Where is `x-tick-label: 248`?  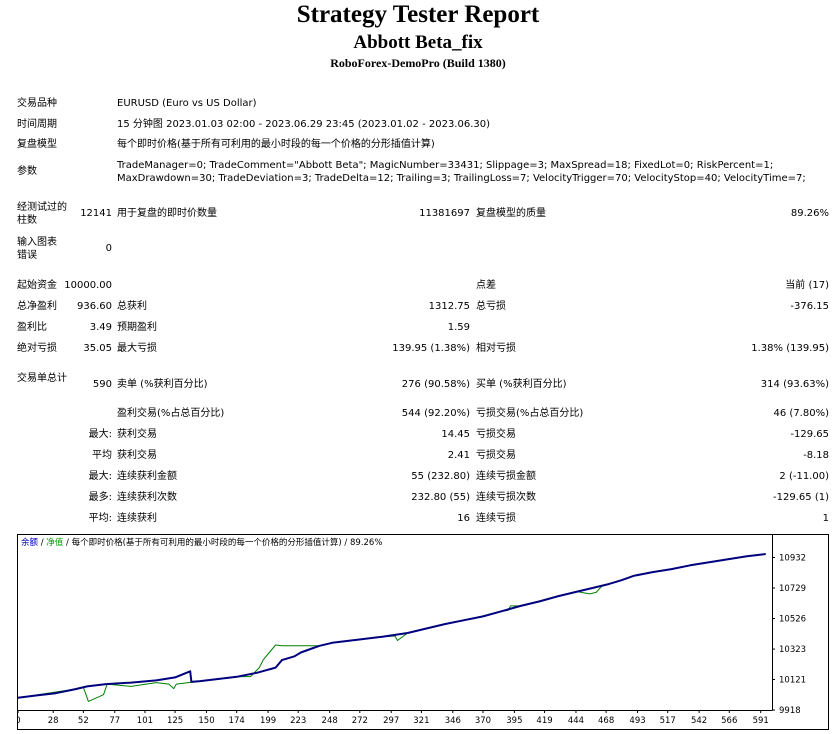 x-tick-label: 248 is located at coordinates (330, 721).